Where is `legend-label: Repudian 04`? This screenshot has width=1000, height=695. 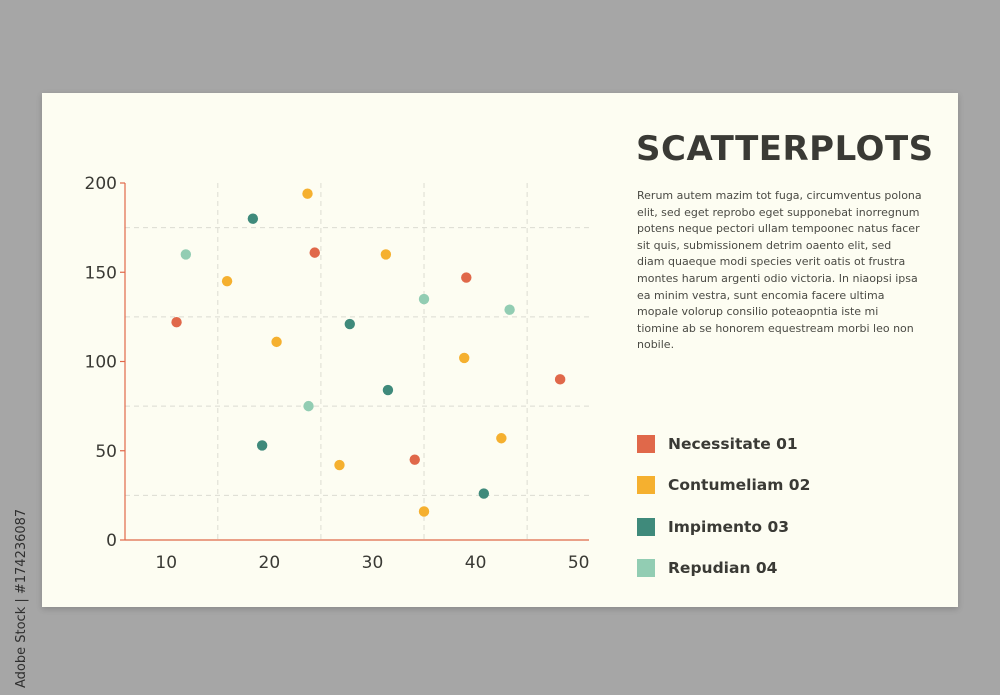
legend-label: Repudian 04 is located at coordinates (723, 568).